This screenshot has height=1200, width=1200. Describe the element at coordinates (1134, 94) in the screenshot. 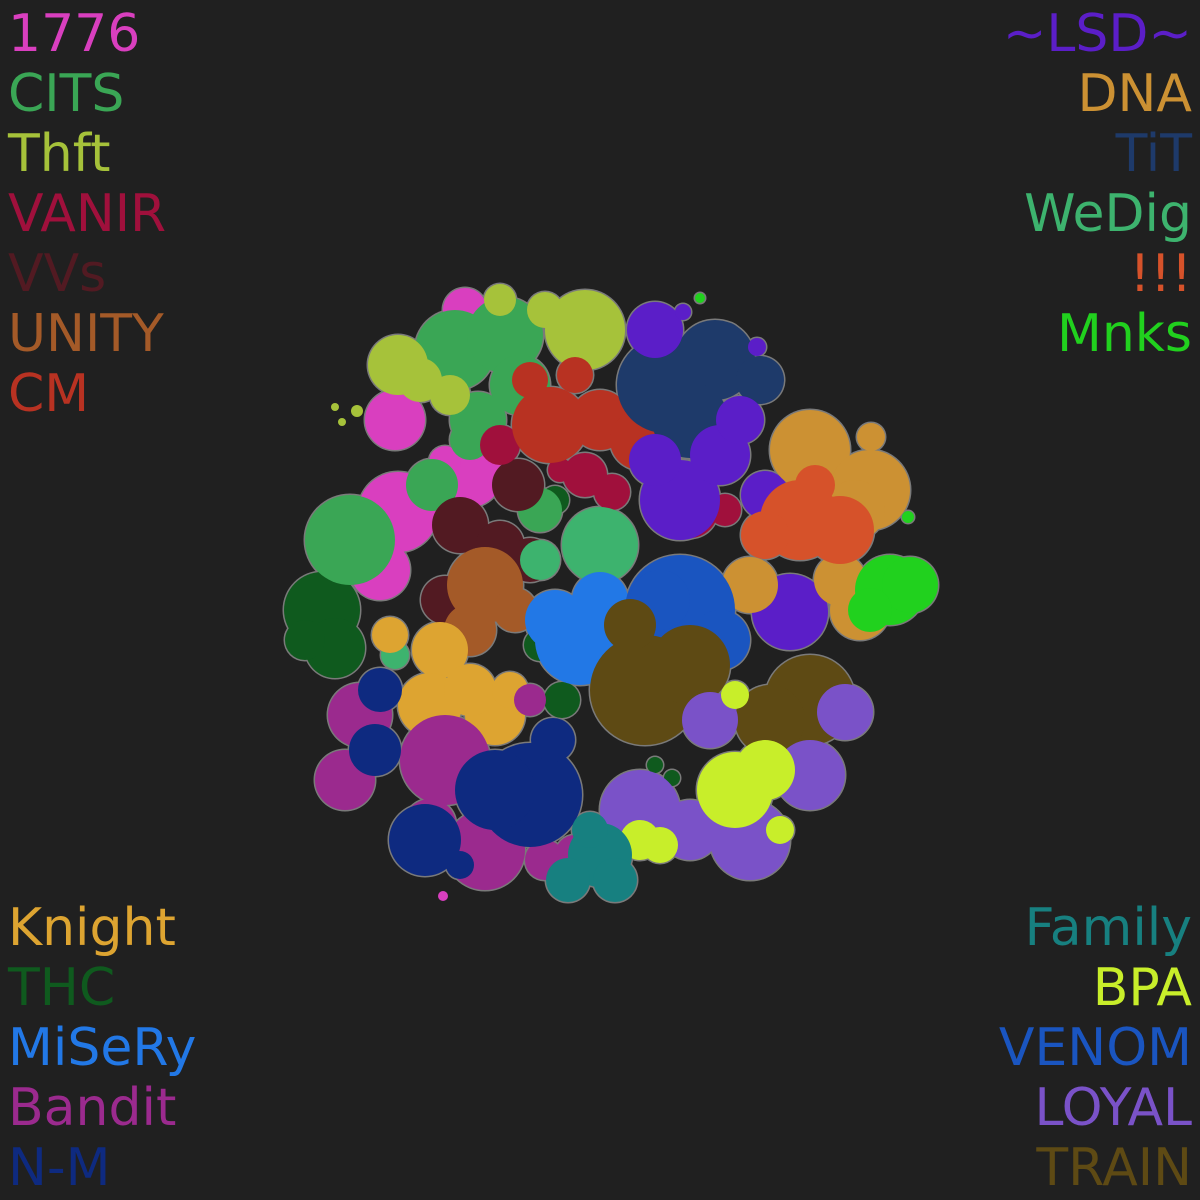

I see `legend-entry: DNA` at that location.